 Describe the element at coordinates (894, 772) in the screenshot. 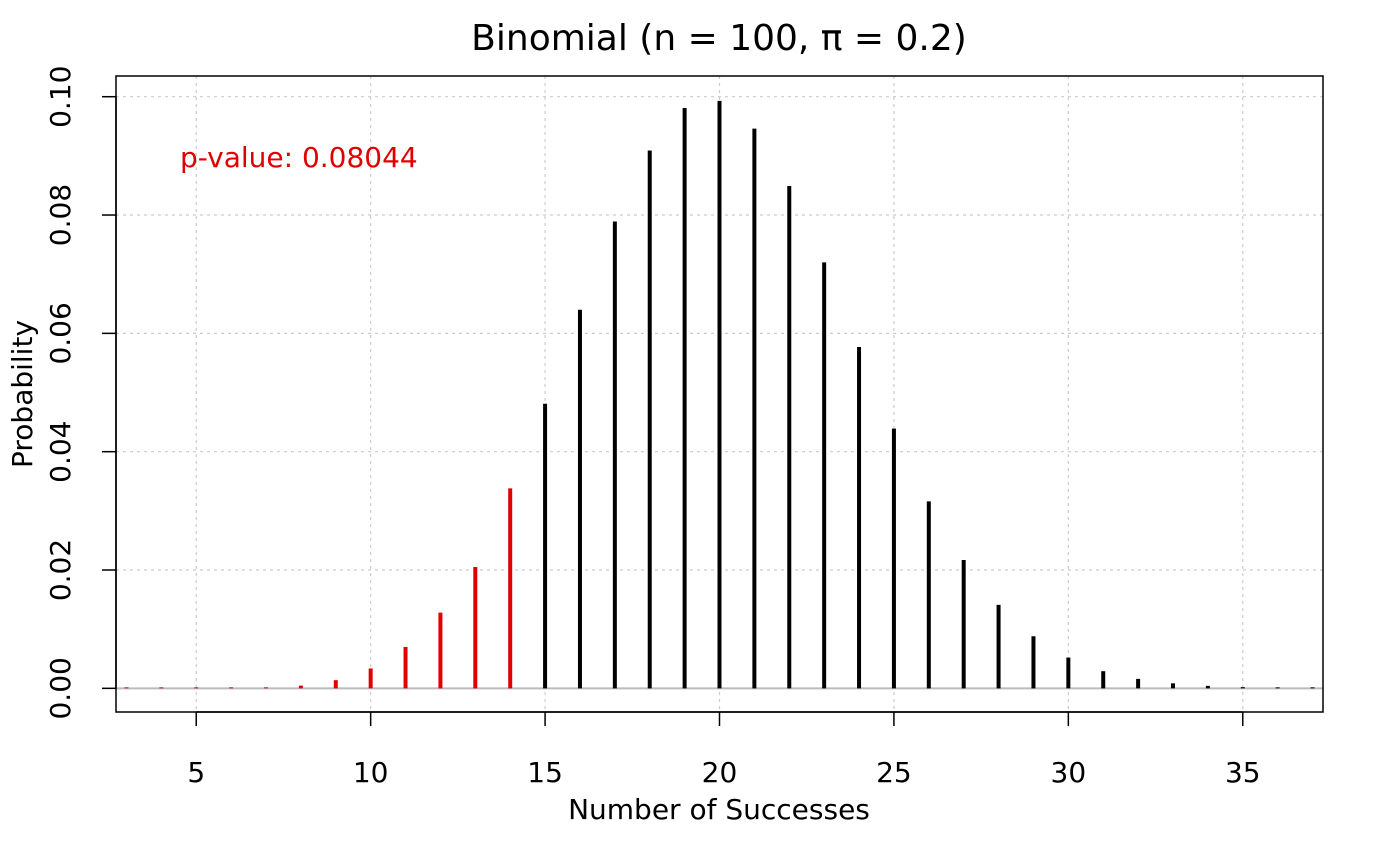

I see `x-tick-label: 25` at that location.